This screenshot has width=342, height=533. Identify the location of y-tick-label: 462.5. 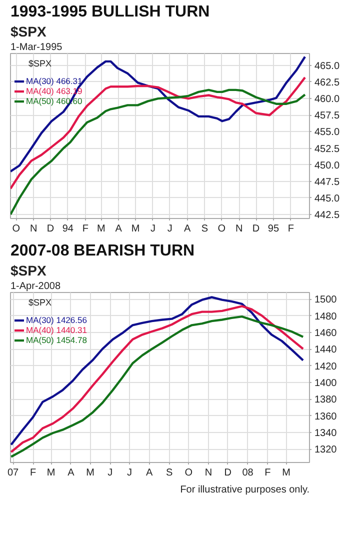
(327, 82).